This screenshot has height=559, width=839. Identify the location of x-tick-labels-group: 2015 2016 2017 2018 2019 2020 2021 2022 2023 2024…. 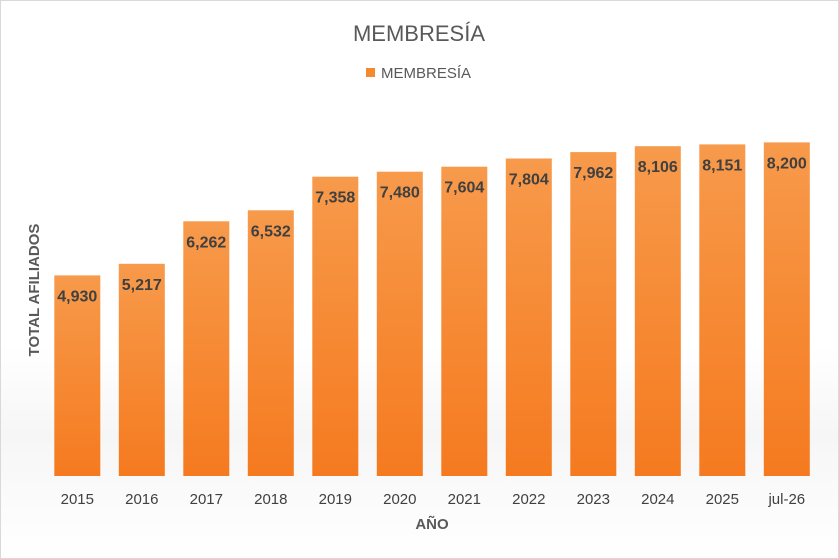
(433, 499).